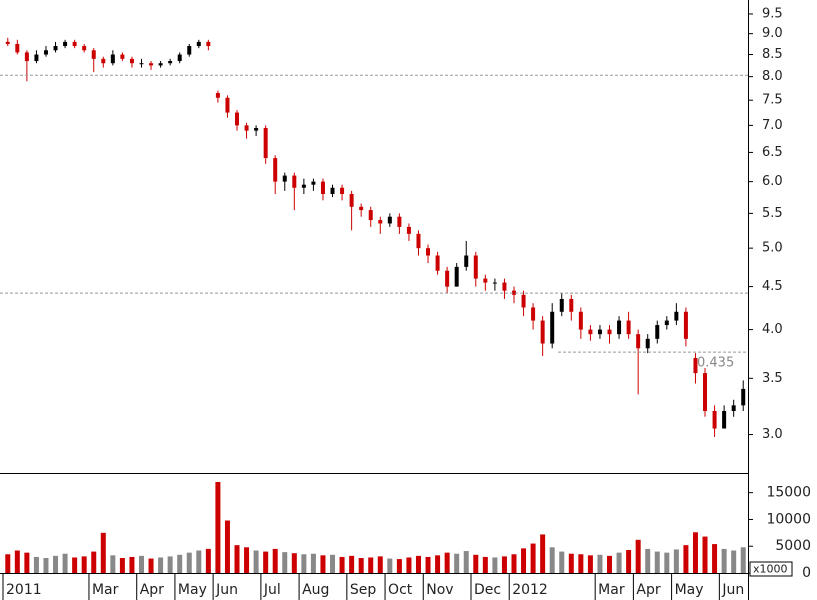 This screenshot has height=600, width=817. What do you see at coordinates (772, 181) in the screenshot?
I see `y-tick-label: 6.0` at bounding box center [772, 181].